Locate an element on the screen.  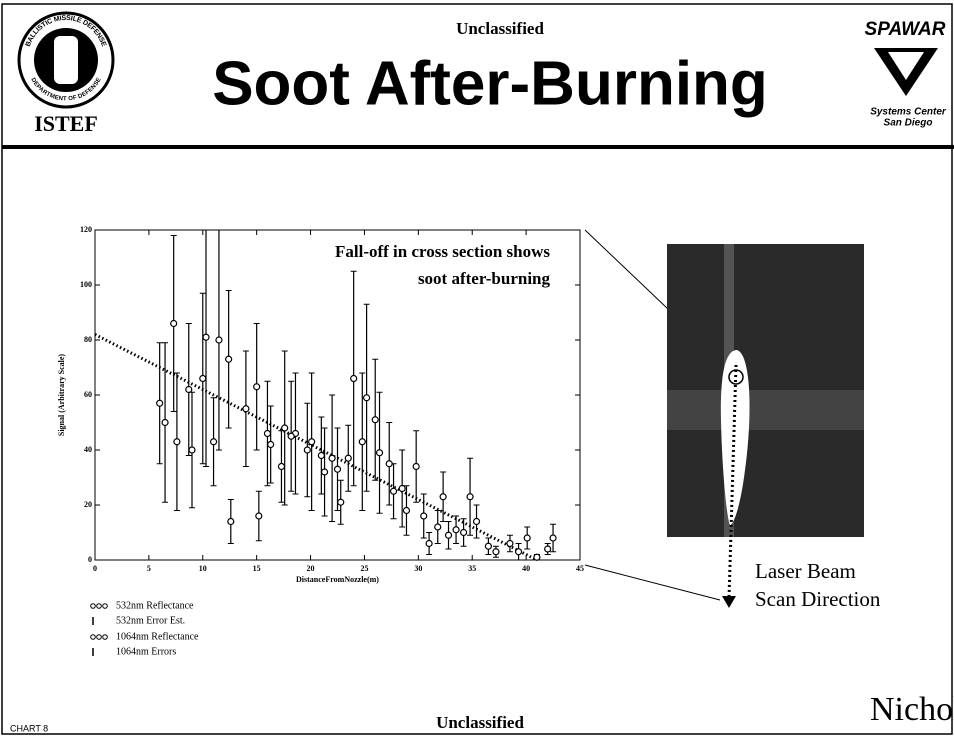
x-tick-label: 0 is located at coordinates (95, 568).